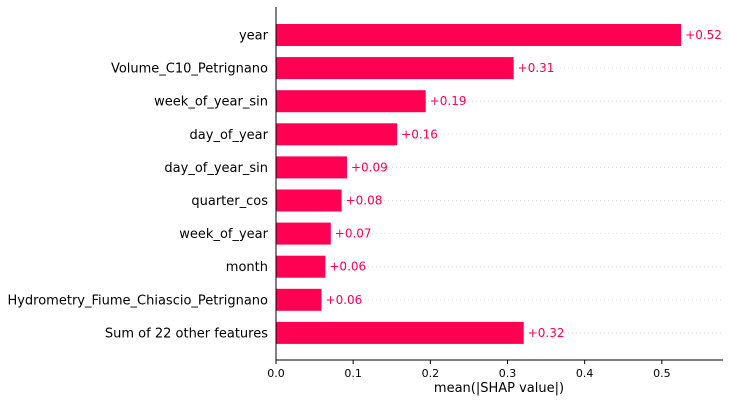 The image size is (729, 401). What do you see at coordinates (419, 134) in the screenshot?
I see `value-label: +0.16` at bounding box center [419, 134].